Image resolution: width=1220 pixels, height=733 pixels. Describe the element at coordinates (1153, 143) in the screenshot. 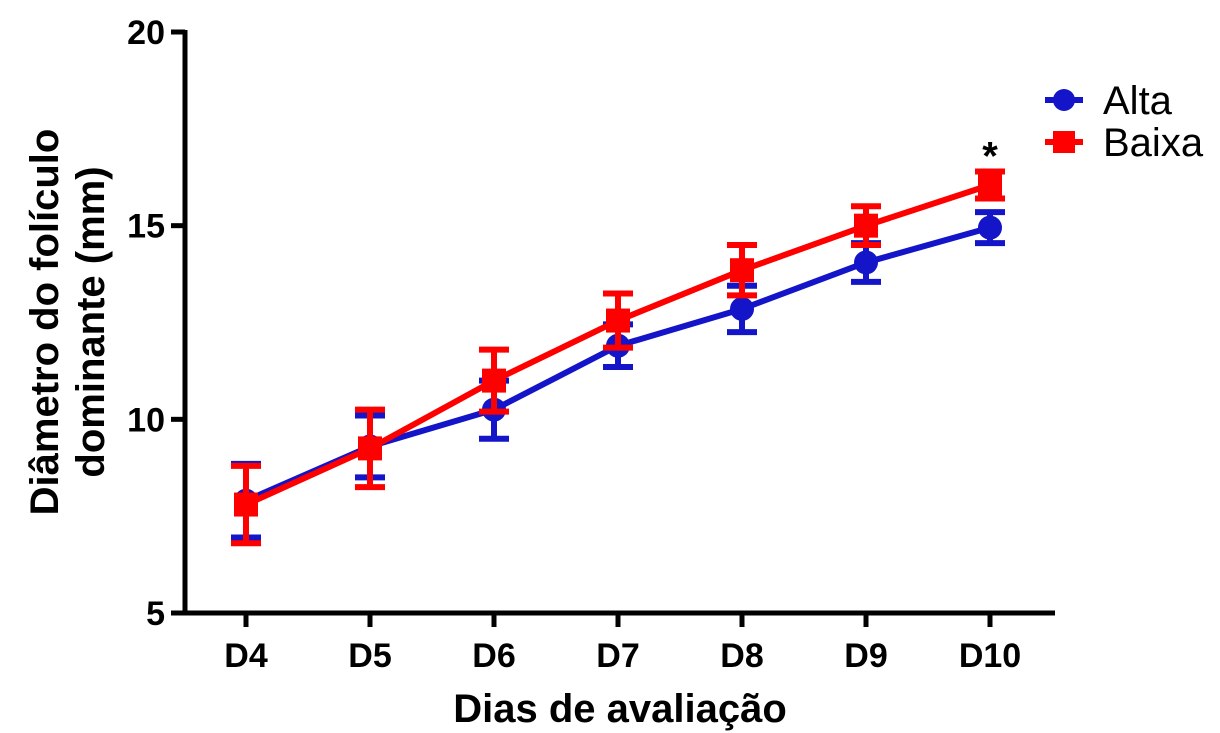

I see `legend-label-baixa: Baixa` at that location.